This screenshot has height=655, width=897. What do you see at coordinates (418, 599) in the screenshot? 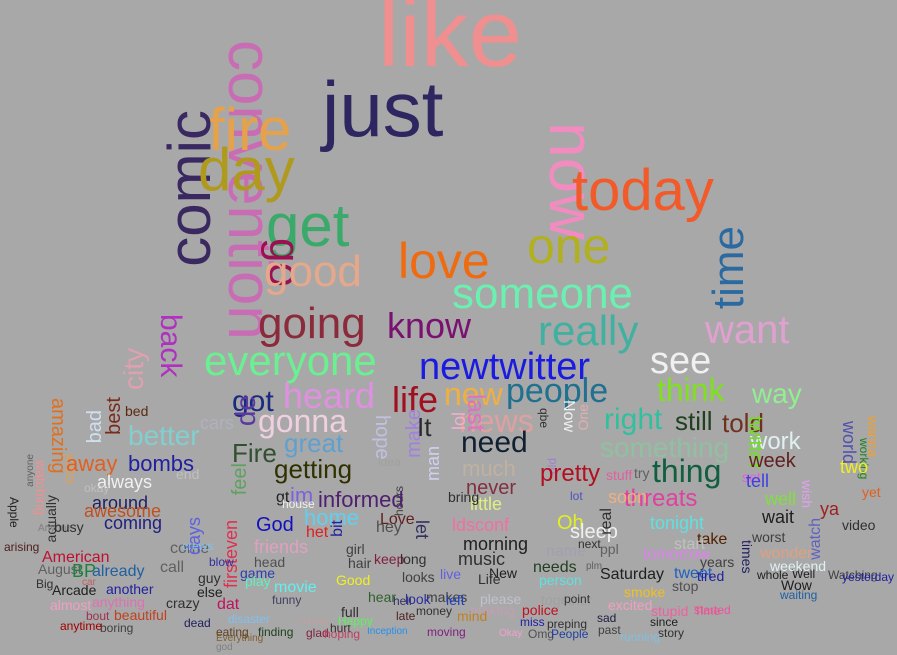
I see `word-look: look` at bounding box center [418, 599].